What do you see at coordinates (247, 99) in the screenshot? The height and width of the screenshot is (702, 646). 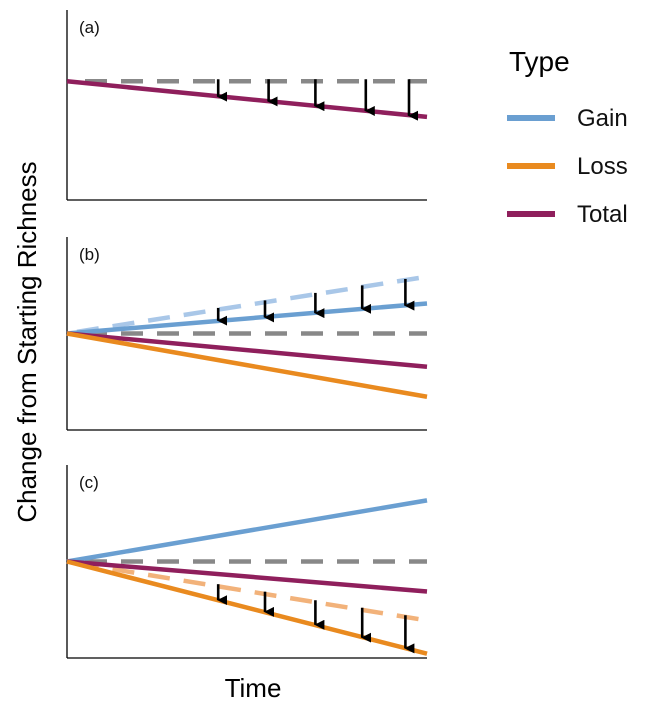 I see `panel-a-series-total` at bounding box center [247, 99].